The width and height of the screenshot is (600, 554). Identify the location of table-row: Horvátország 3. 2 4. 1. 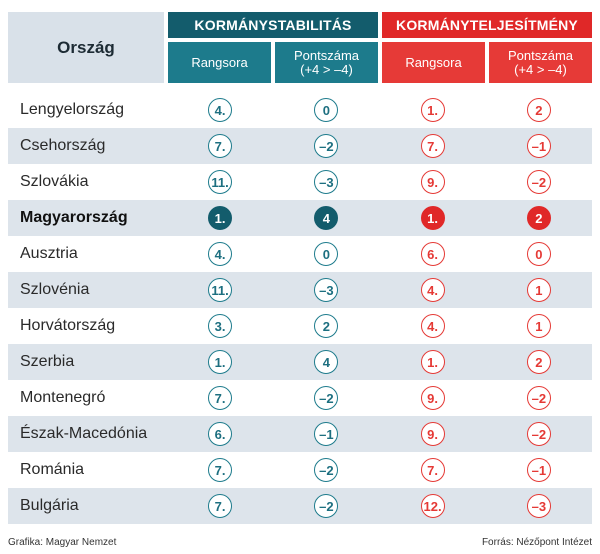
(300, 326).